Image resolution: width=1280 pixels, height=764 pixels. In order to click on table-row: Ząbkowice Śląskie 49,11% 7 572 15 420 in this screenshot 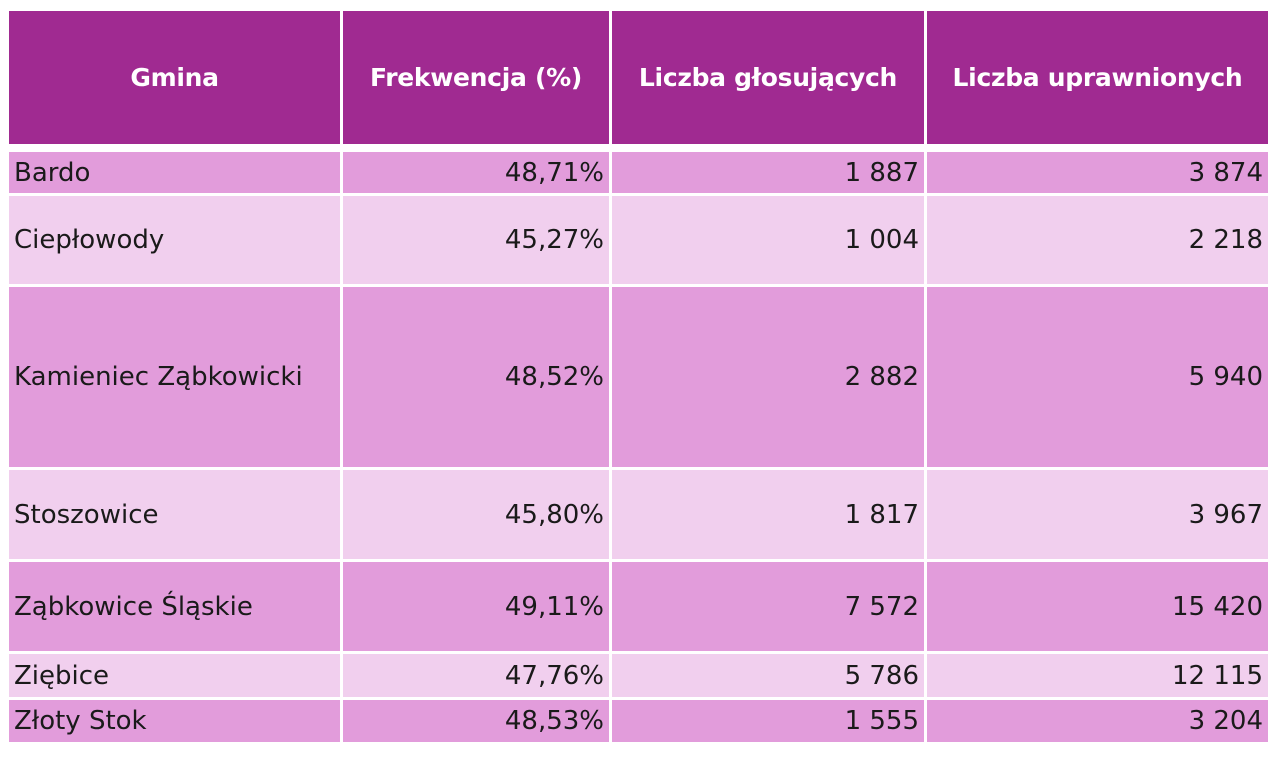, I will do `click(638, 606)`.